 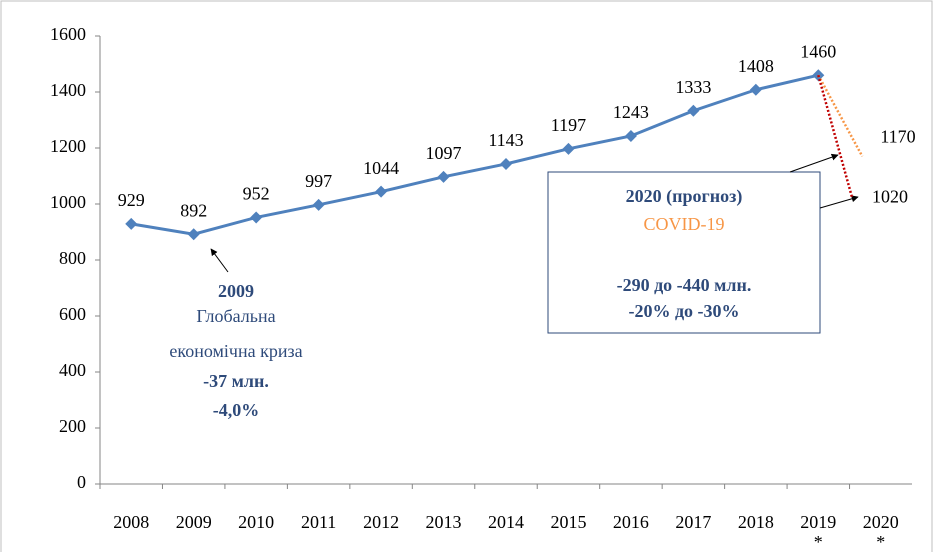 I want to click on data-label: 952, so click(x=256, y=194).